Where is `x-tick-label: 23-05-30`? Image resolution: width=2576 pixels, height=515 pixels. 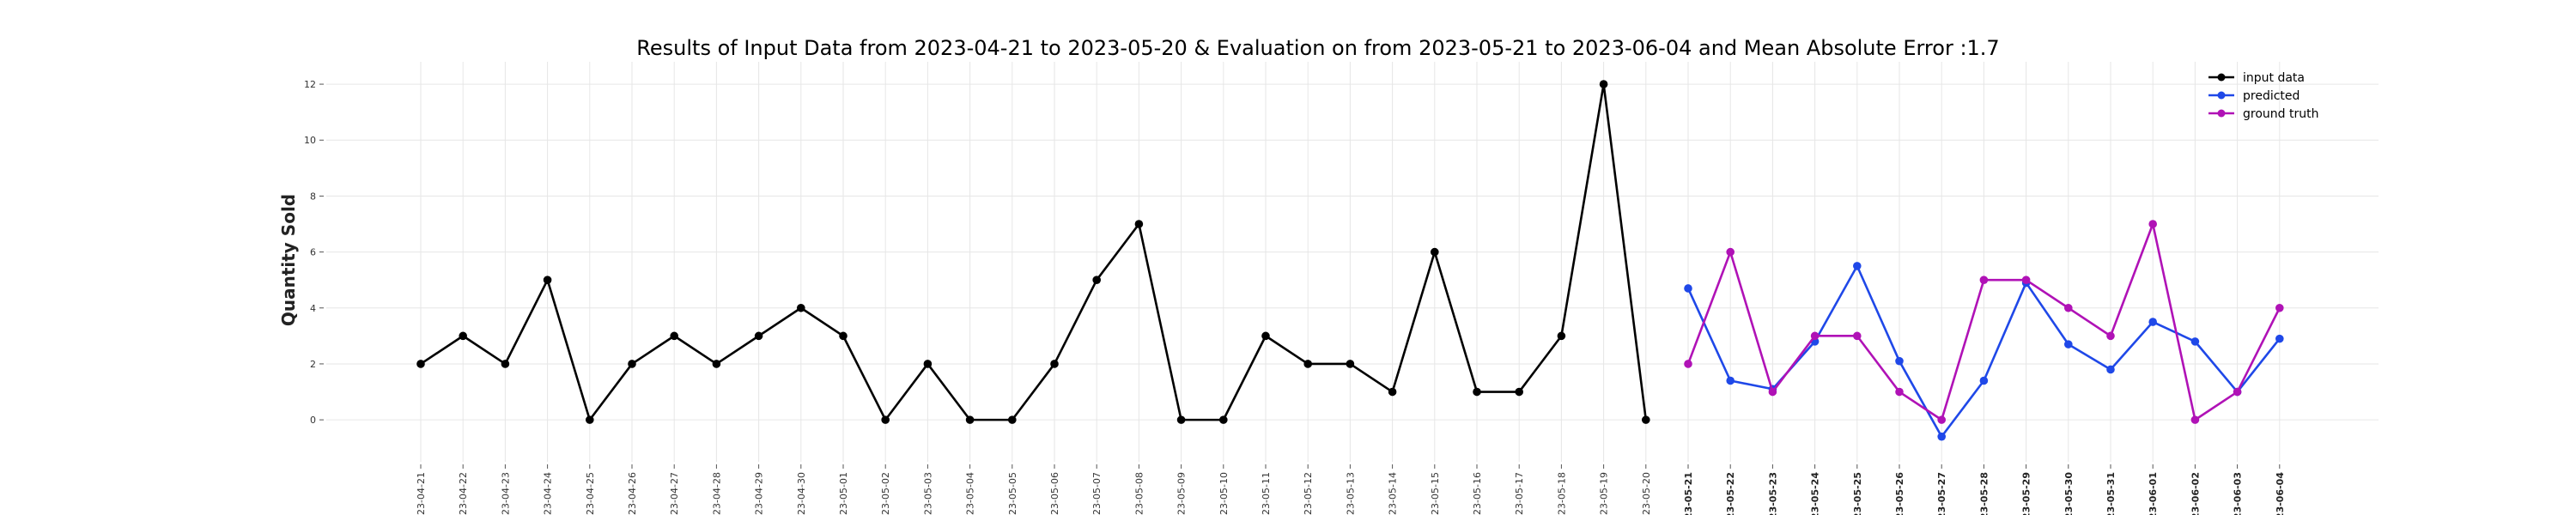 x-tick-label: 23-05-30 is located at coordinates (2069, 493).